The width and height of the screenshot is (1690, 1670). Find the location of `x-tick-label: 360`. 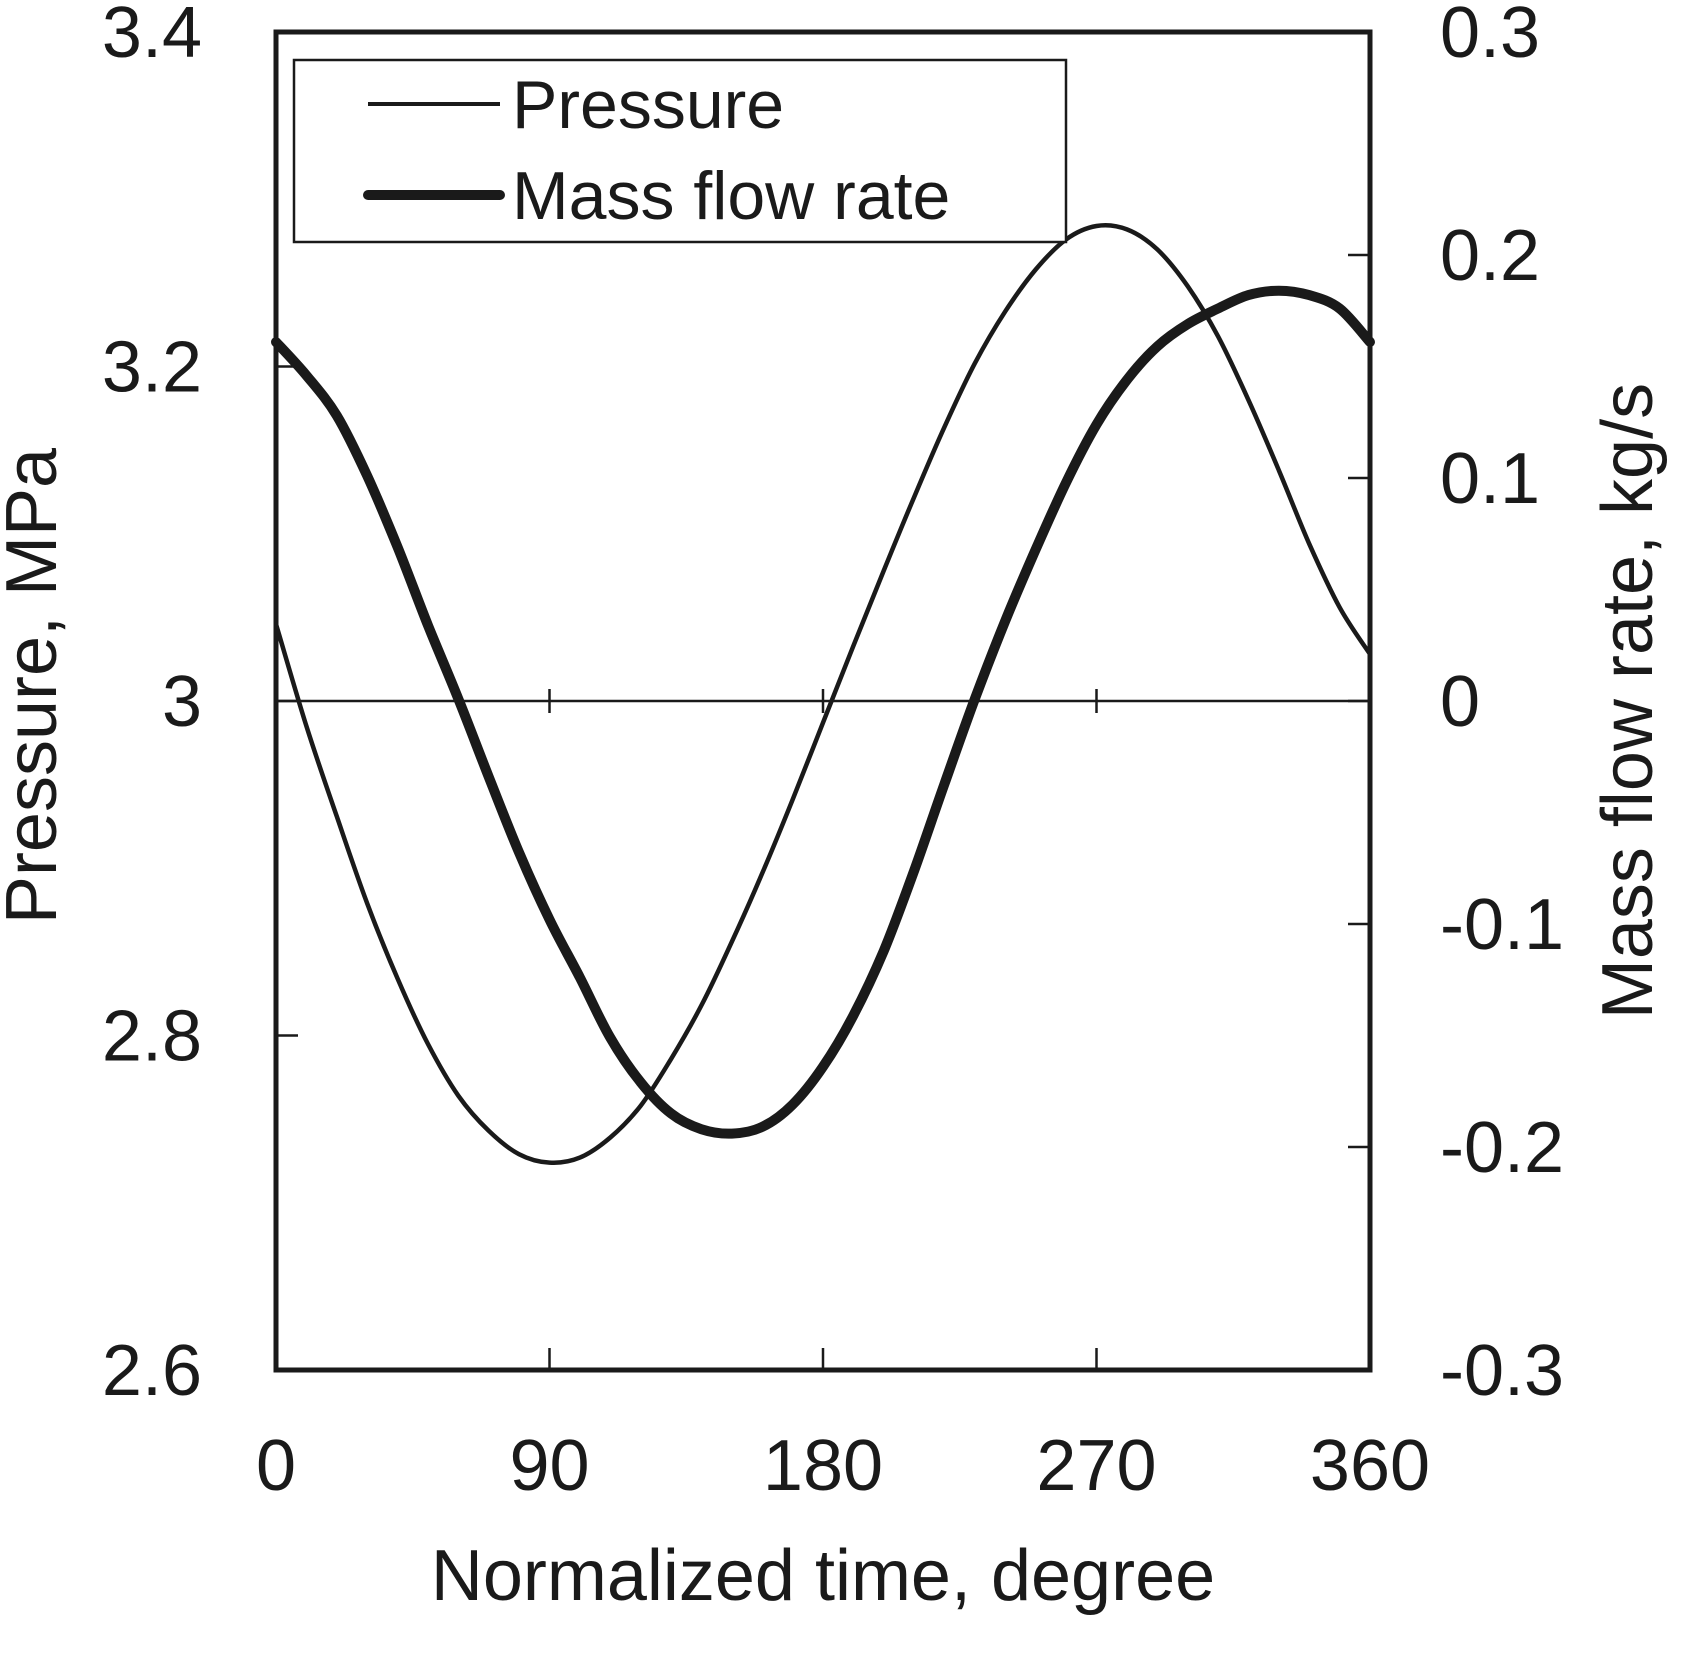

x-tick-label: 360 is located at coordinates (1370, 1466).